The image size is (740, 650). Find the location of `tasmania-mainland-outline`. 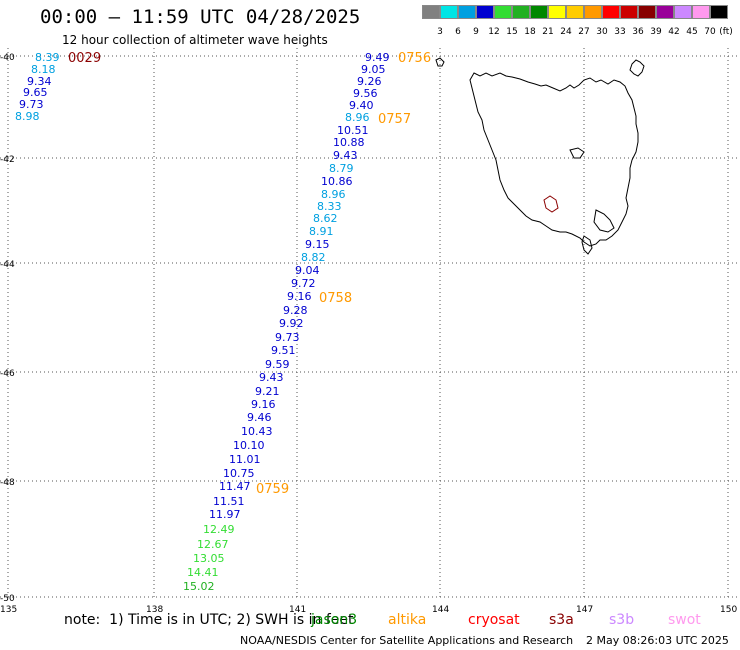

tasmania-mainland-outline is located at coordinates (554, 159).